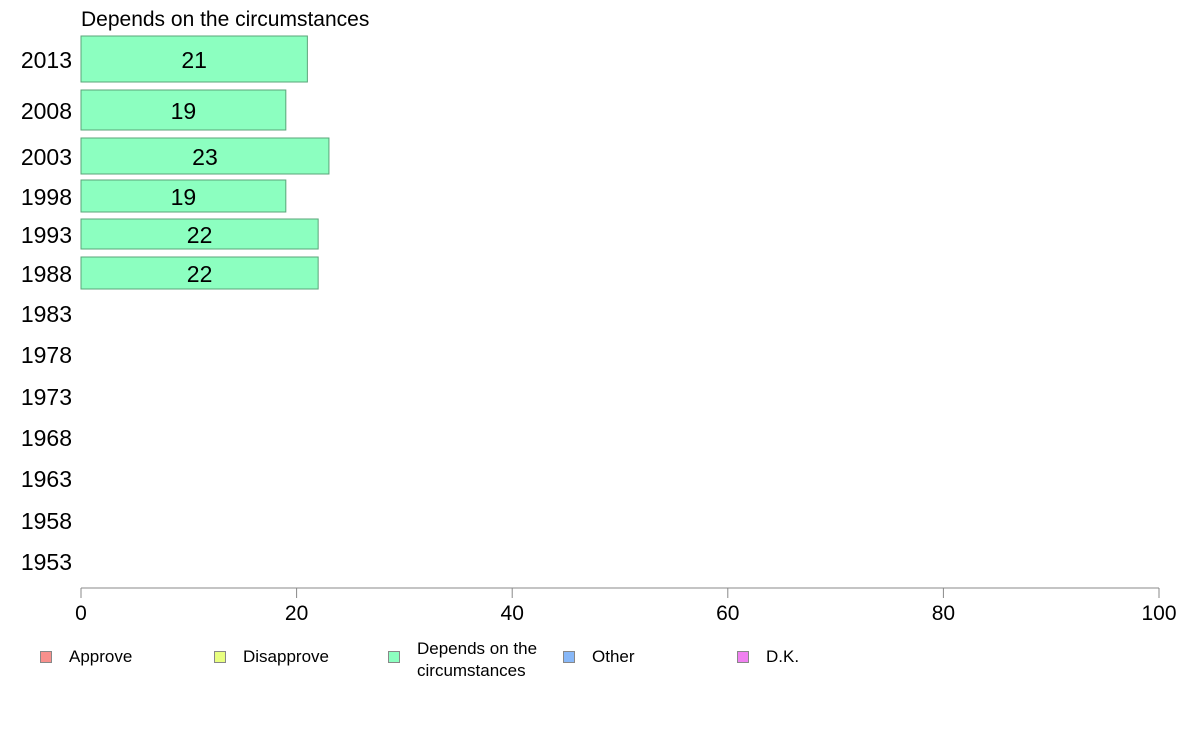 The width and height of the screenshot is (1188, 736). I want to click on x-tick-label-60: 60, so click(727, 613).